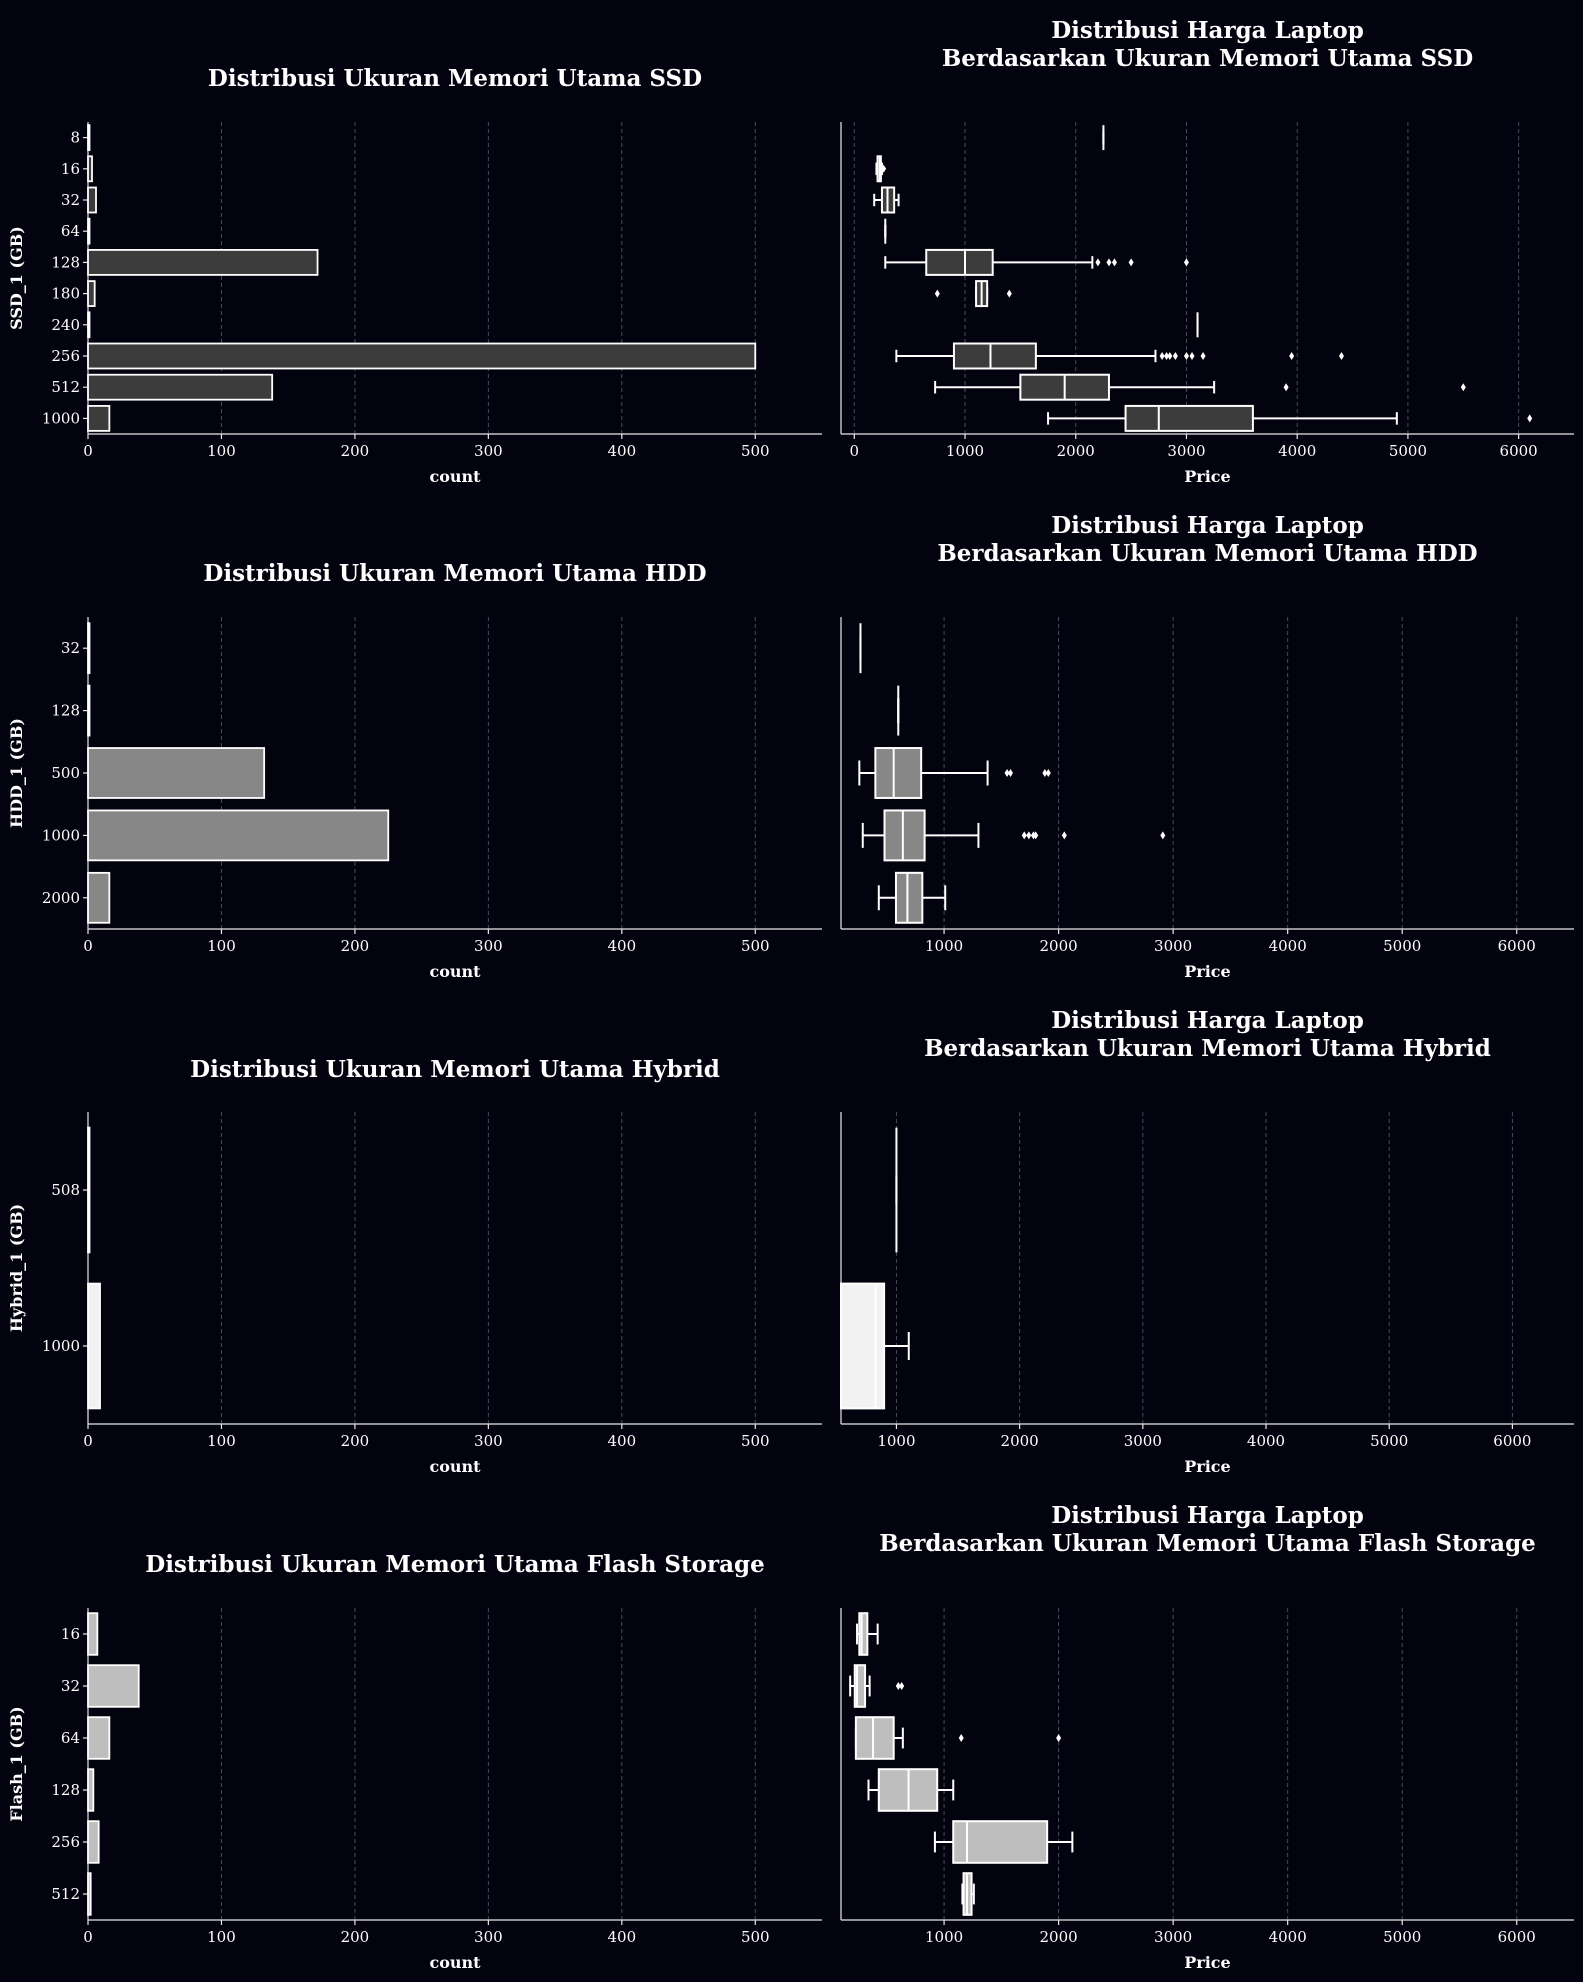  Describe the element at coordinates (1207, 1466) in the screenshot. I see `x-axis-label: Price` at that location.